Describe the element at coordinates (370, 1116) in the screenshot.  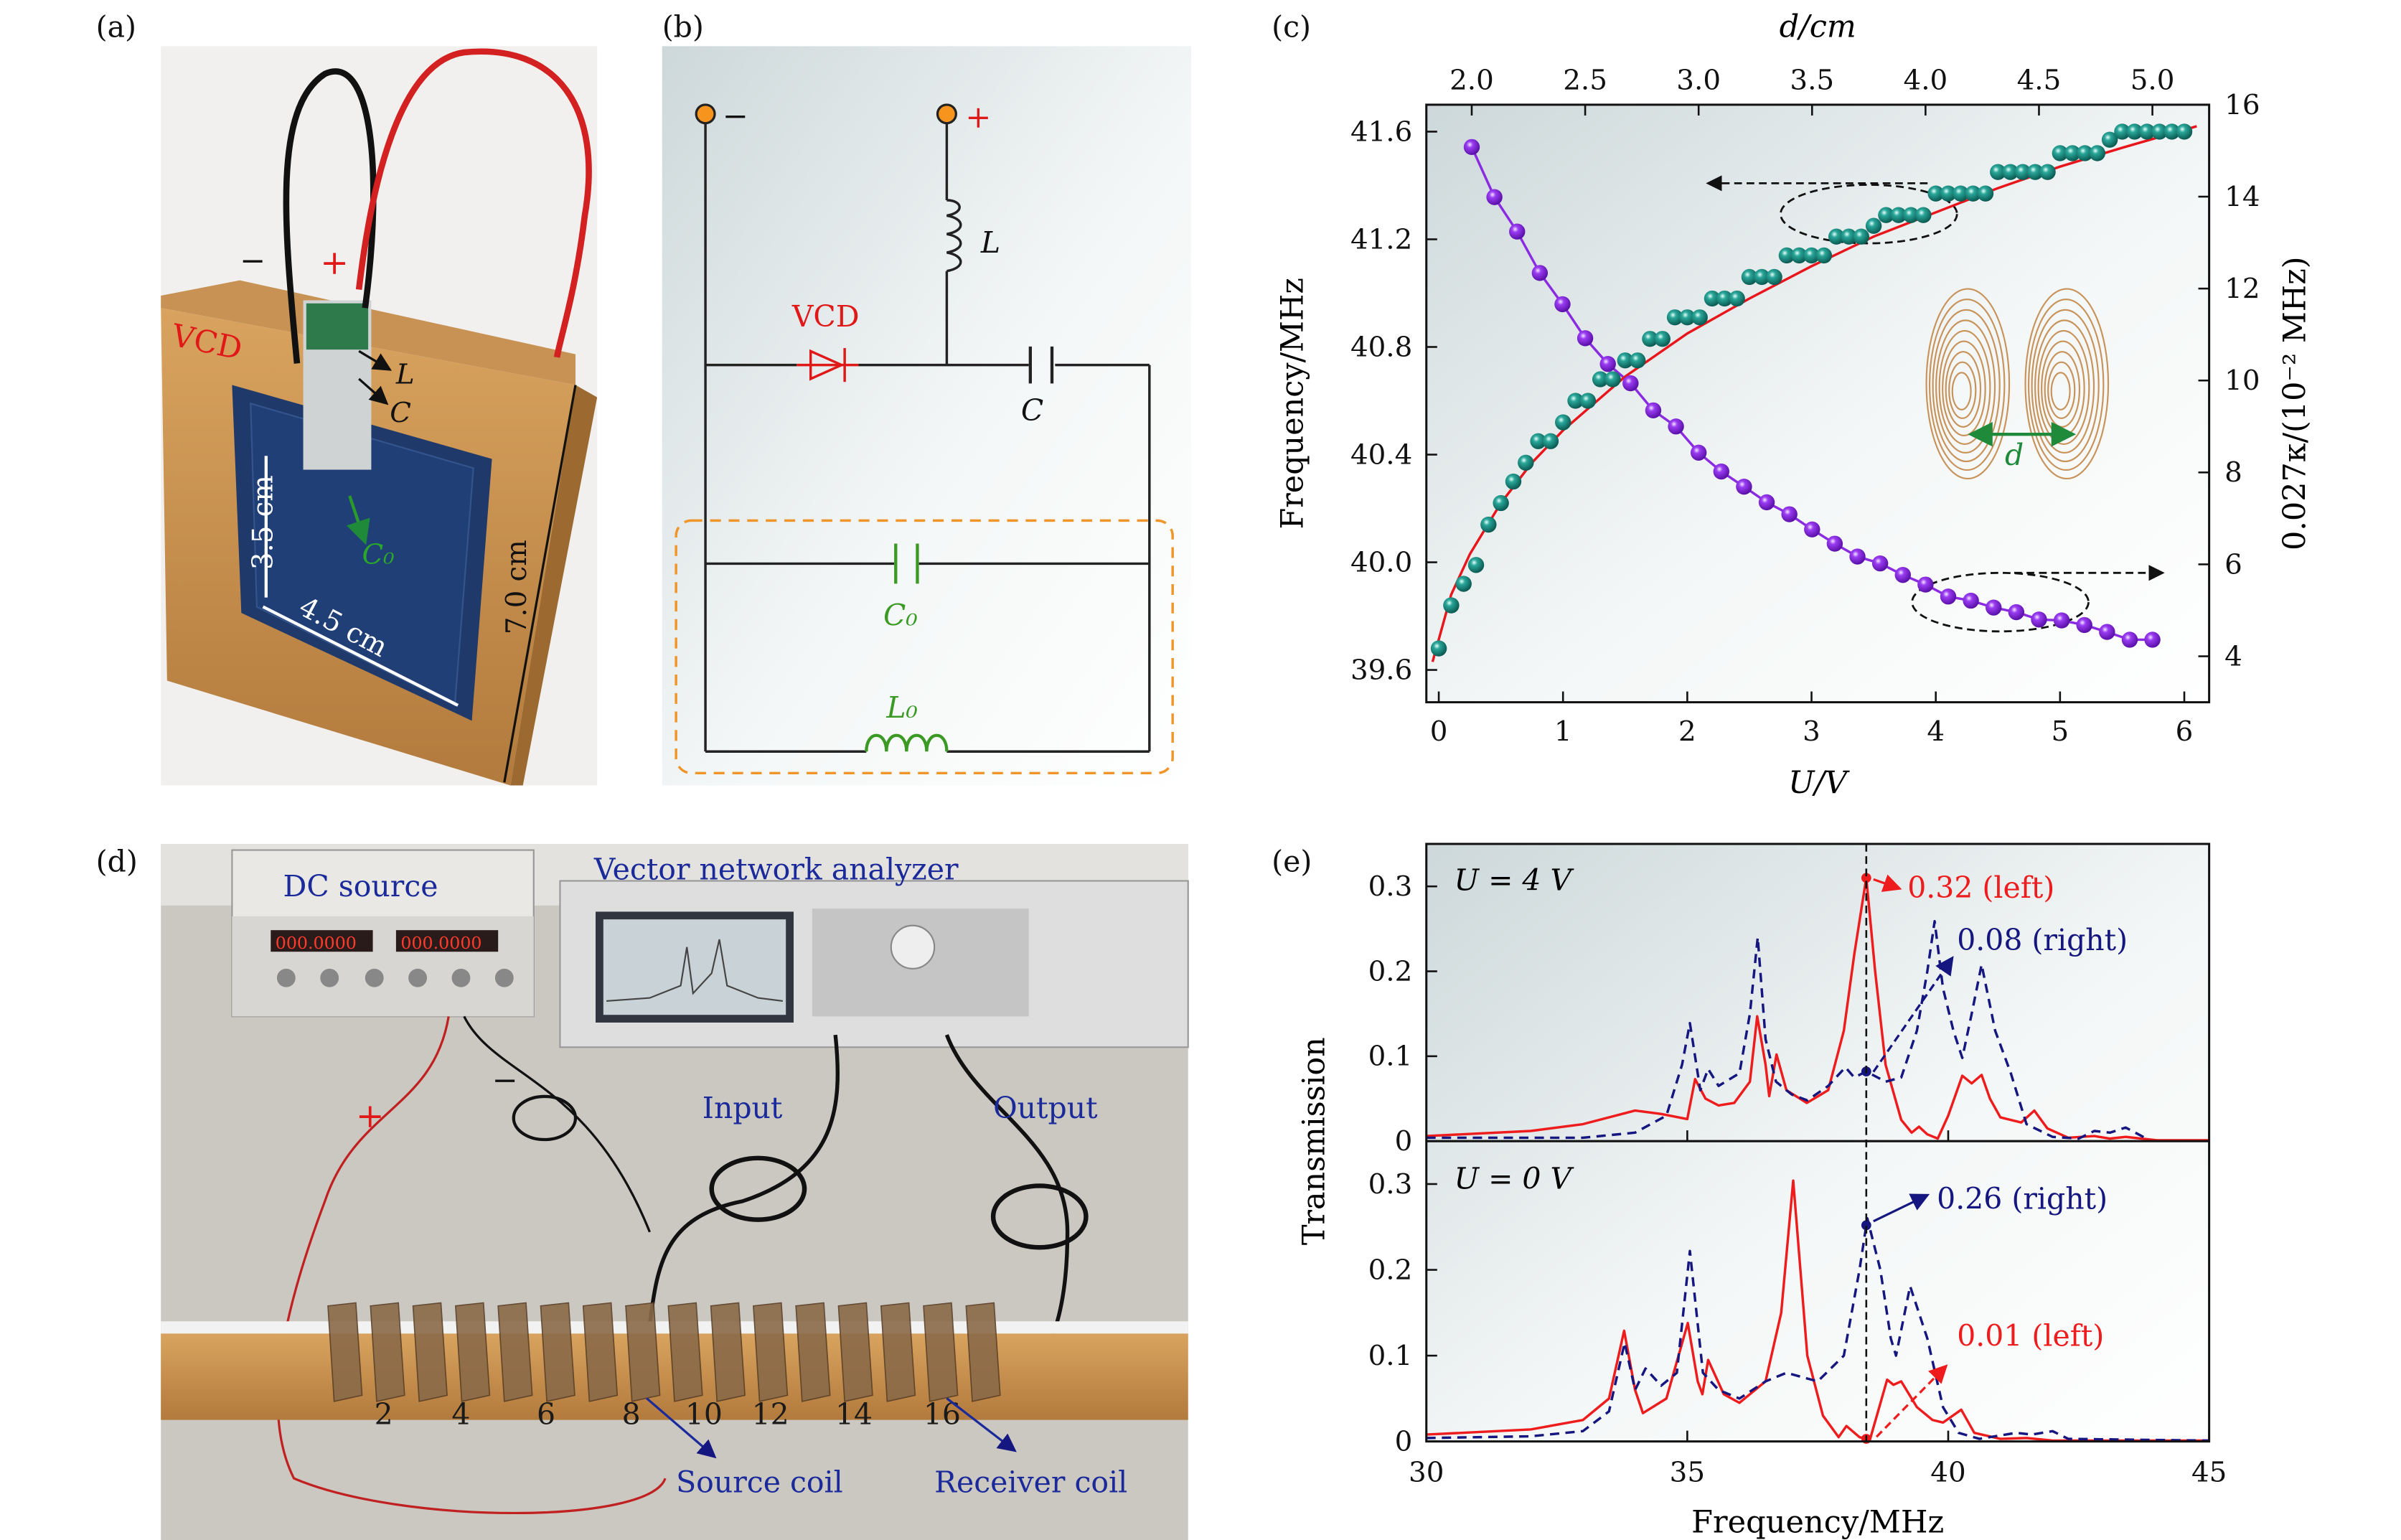
I see `plus-cable-label: +` at that location.